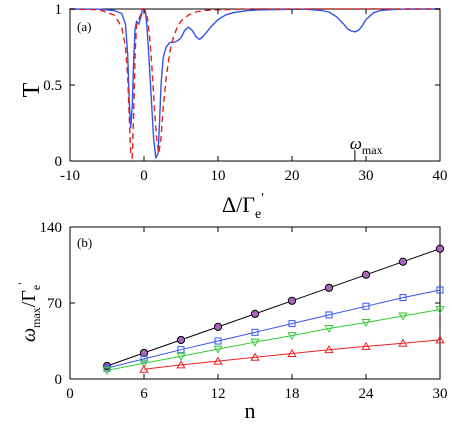  Describe the element at coordinates (84, 26) in the screenshot. I see `panel-a-label: (a)` at that location.